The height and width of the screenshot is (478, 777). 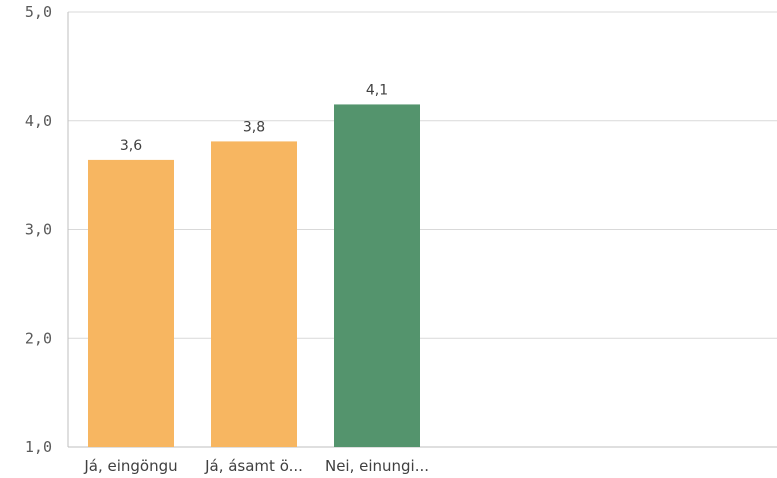 I want to click on y-tick-label: 5,0, so click(x=38, y=12).